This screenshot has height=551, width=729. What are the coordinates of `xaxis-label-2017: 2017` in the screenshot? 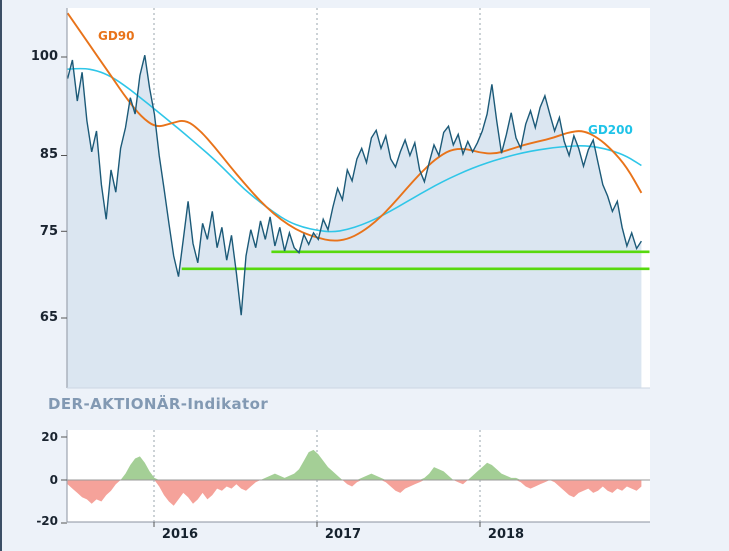 It's located at (343, 534).